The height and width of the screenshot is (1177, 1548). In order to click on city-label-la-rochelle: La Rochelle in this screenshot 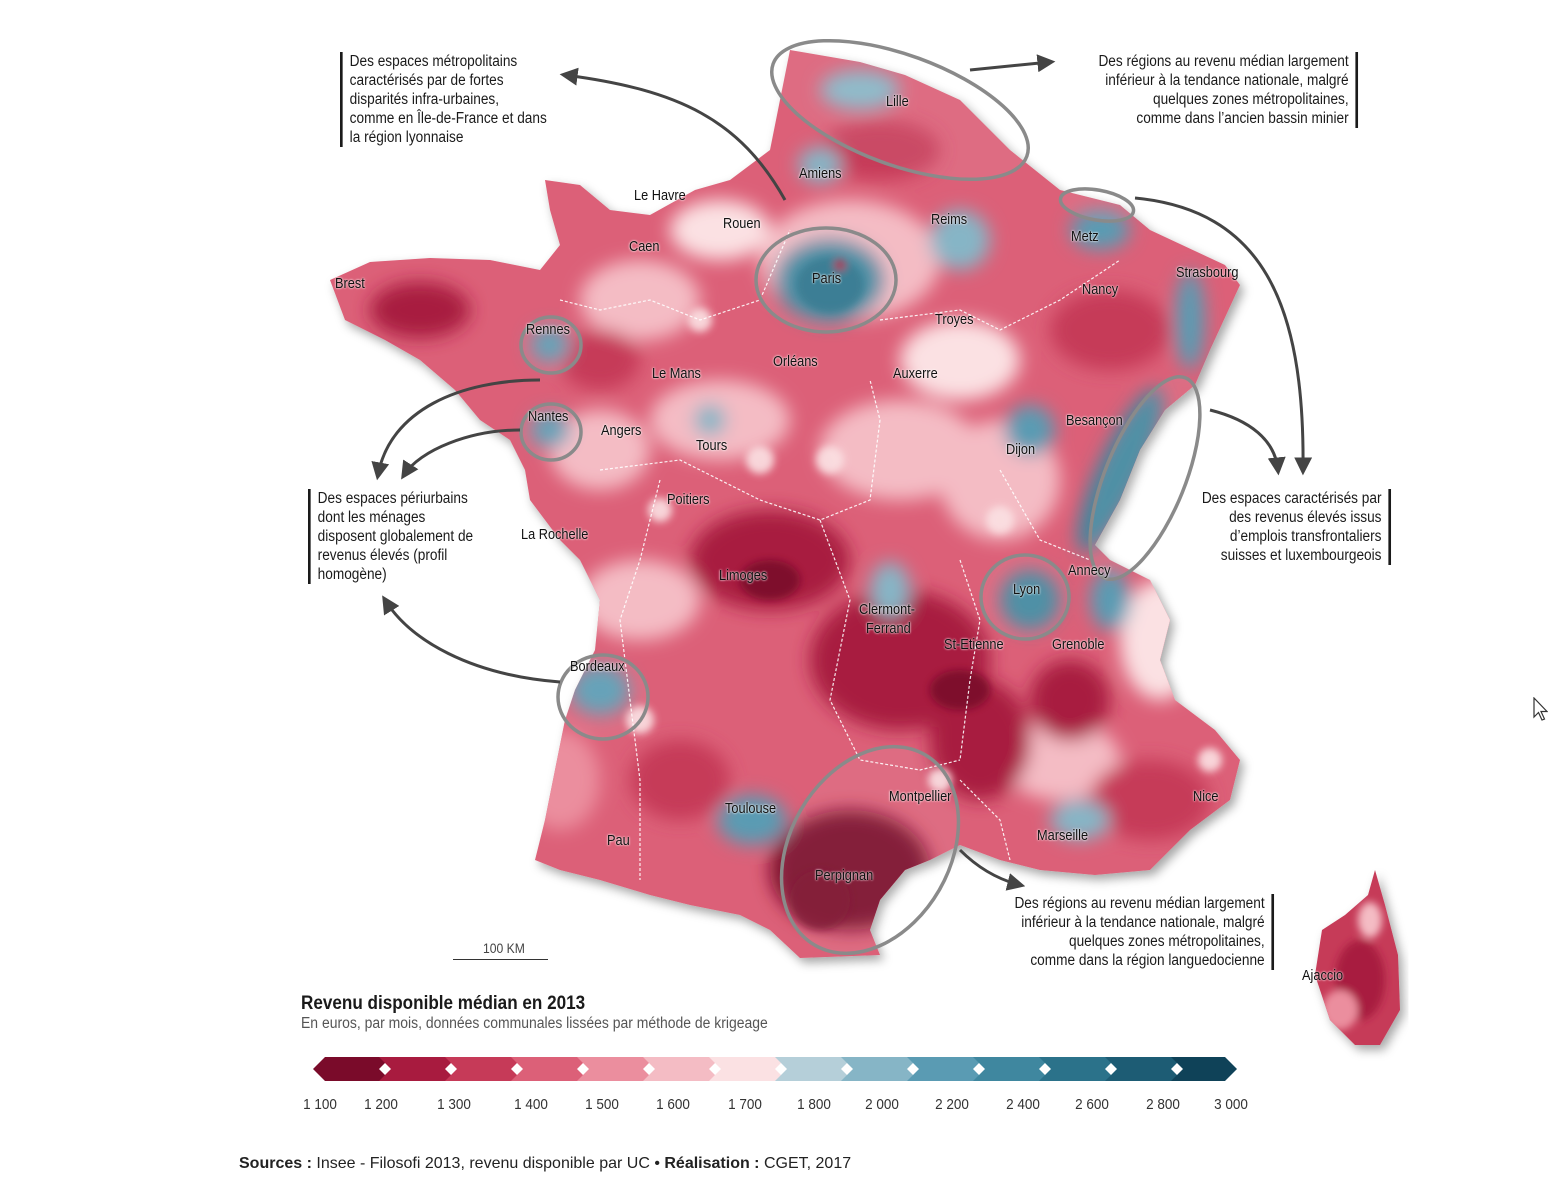, I will do `click(555, 535)`.